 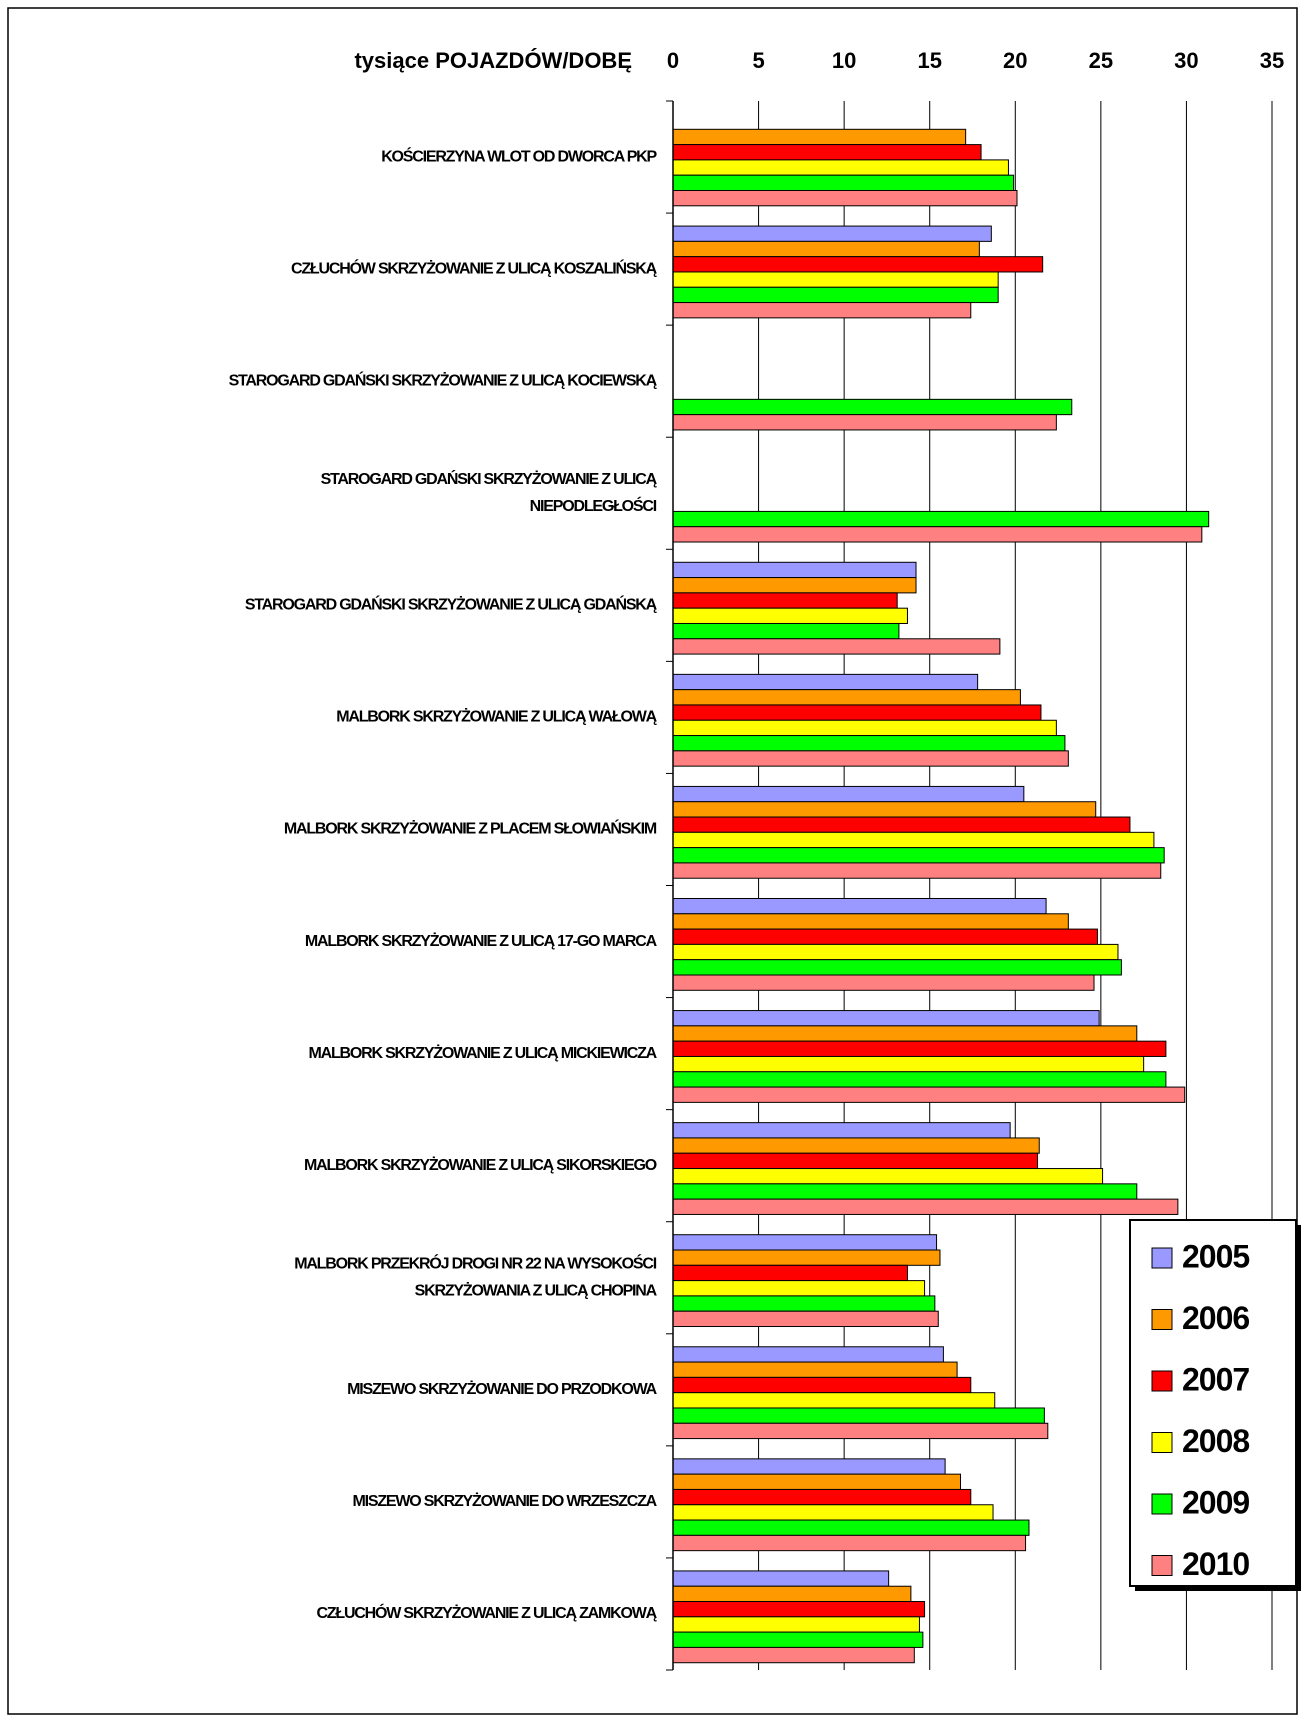 I want to click on x-tick-label: 35, so click(x=1272, y=60).